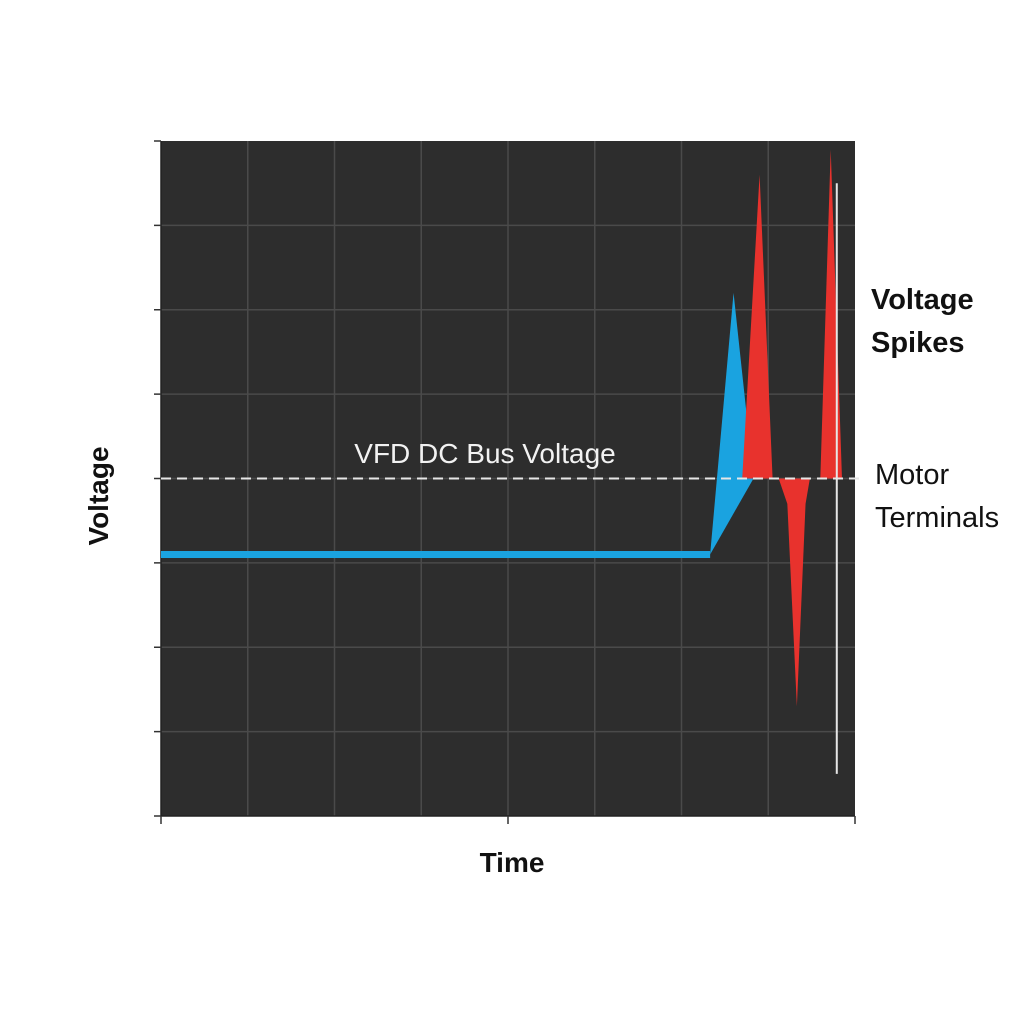  What do you see at coordinates (912, 475) in the screenshot?
I see `annotation-line: Motor` at bounding box center [912, 475].